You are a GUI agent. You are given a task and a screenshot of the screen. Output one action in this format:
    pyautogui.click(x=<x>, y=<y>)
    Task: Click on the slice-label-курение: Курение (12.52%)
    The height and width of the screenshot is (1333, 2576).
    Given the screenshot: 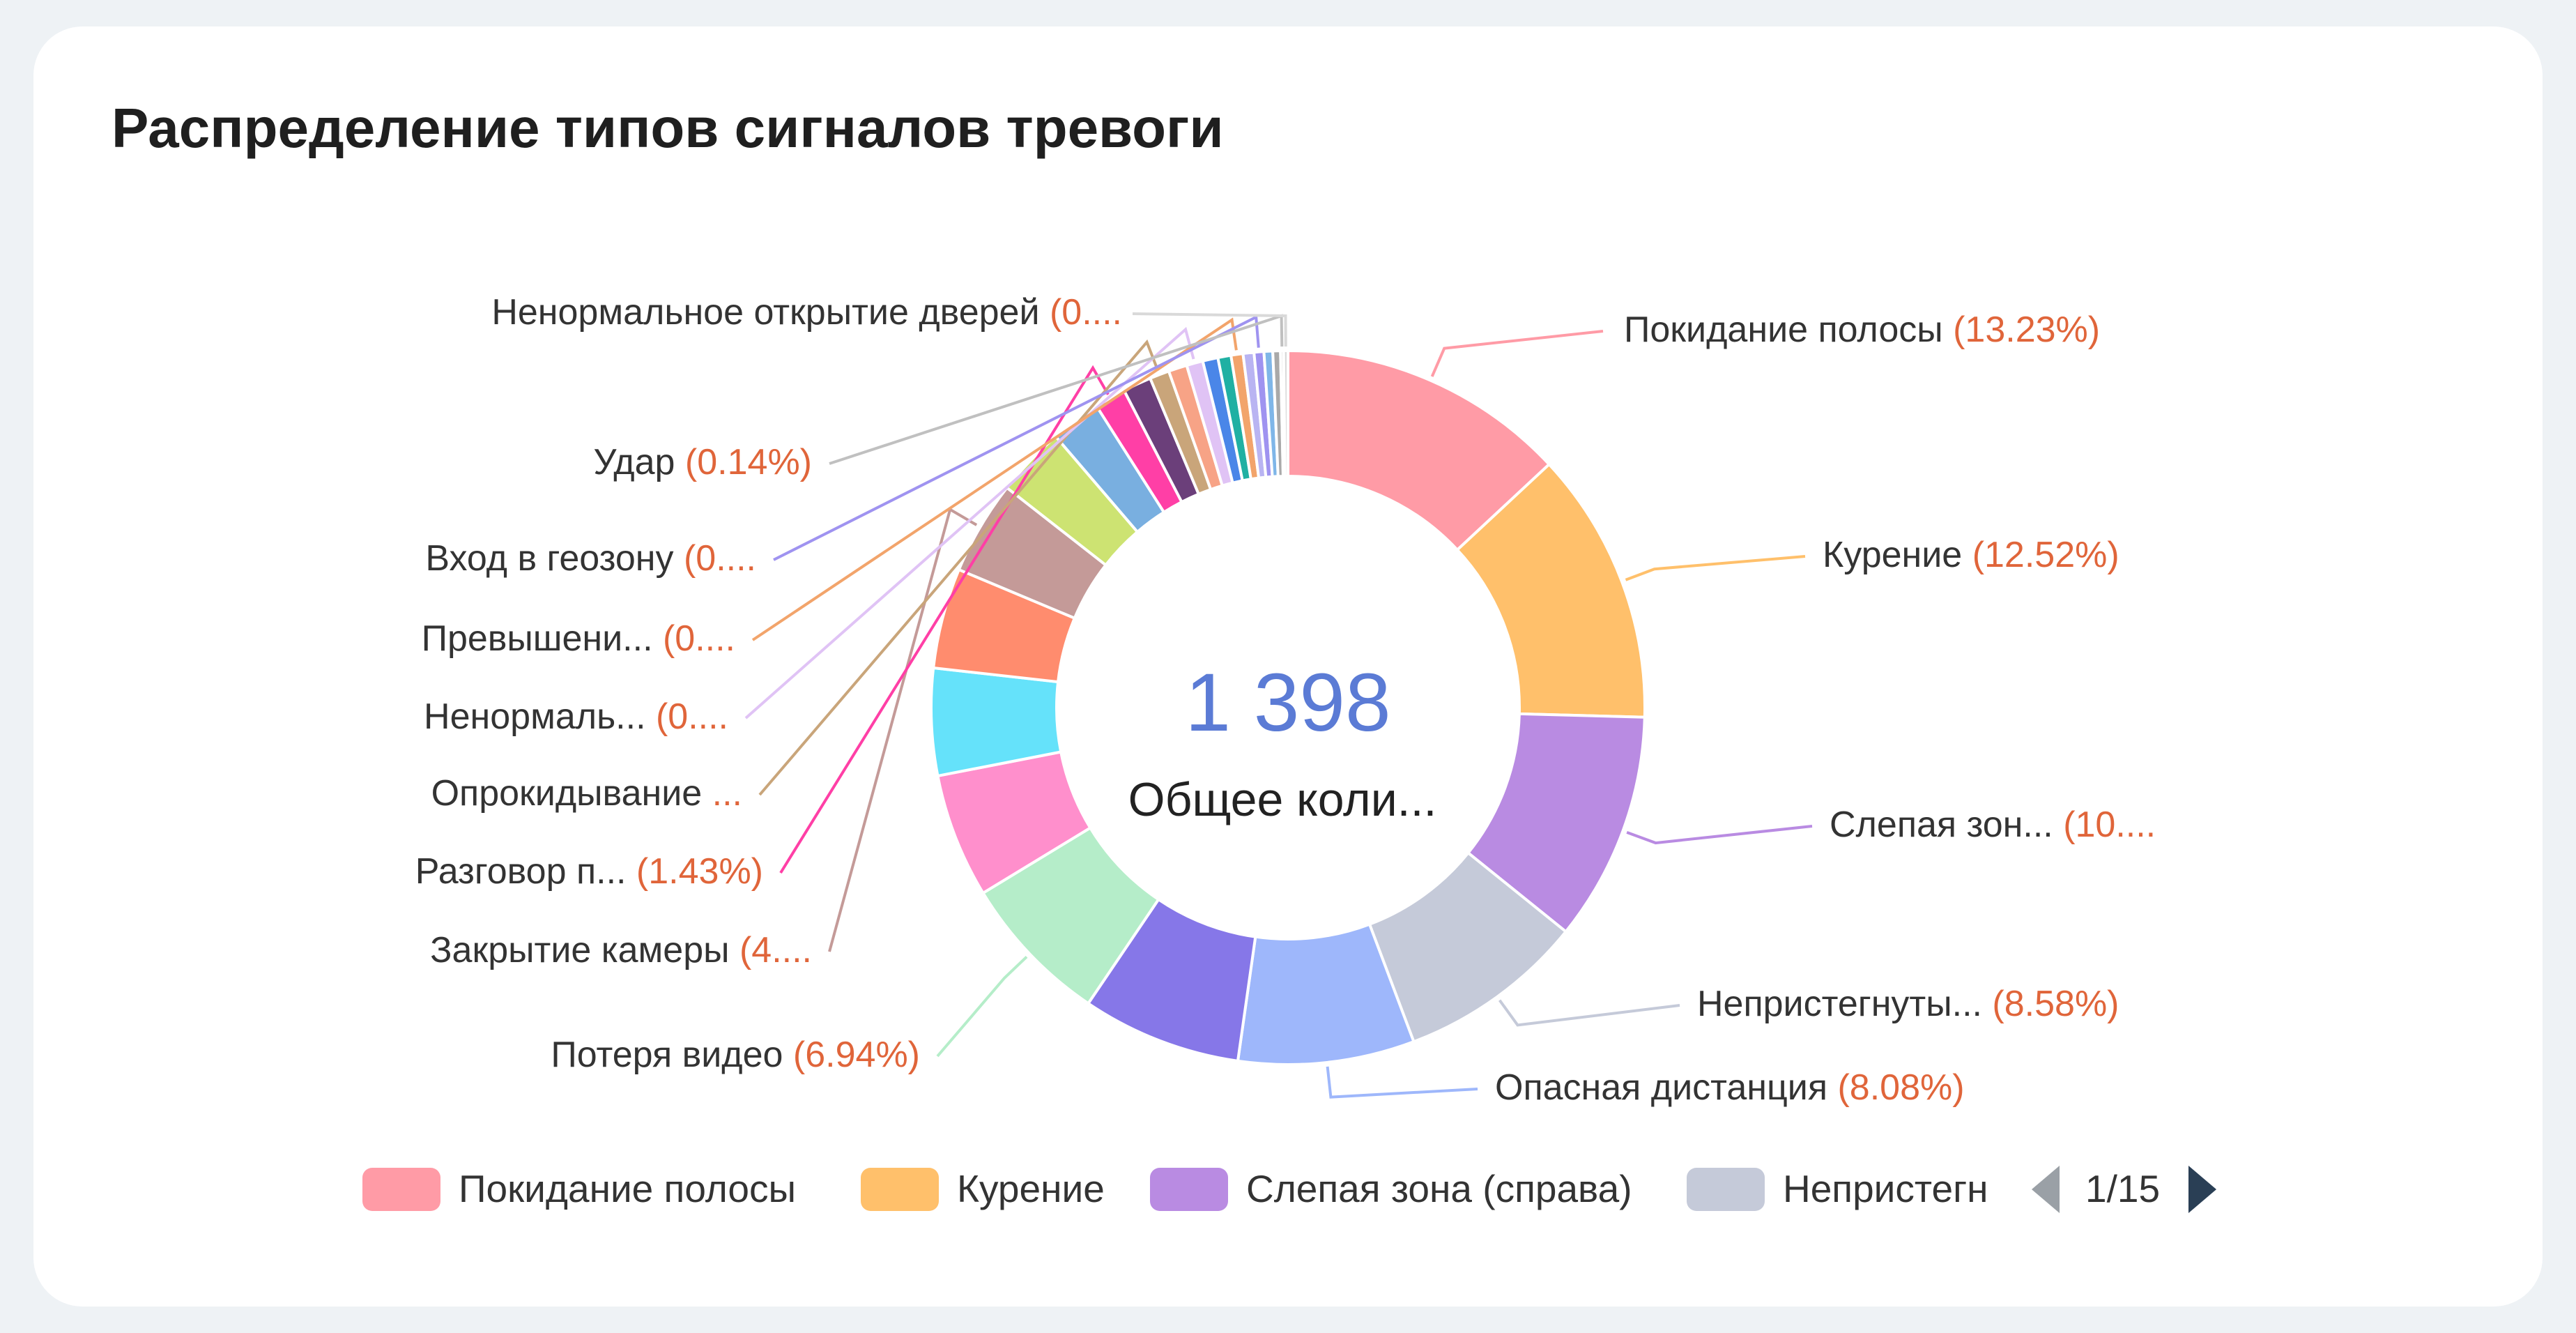 What is the action you would take?
    pyautogui.click(x=1971, y=555)
    